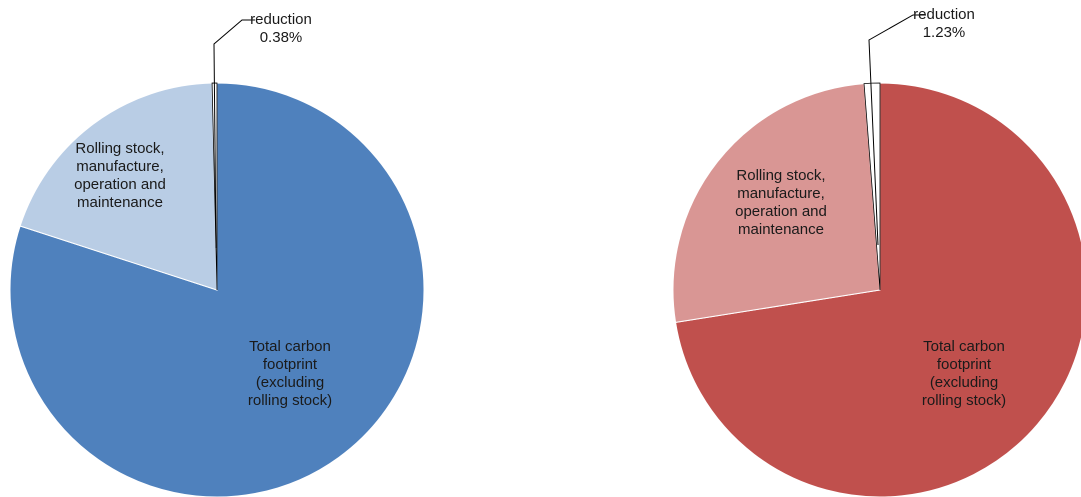 This screenshot has width=1081, height=497. I want to click on slice-label-reduction: reduction 1.23%, so click(944, 23).